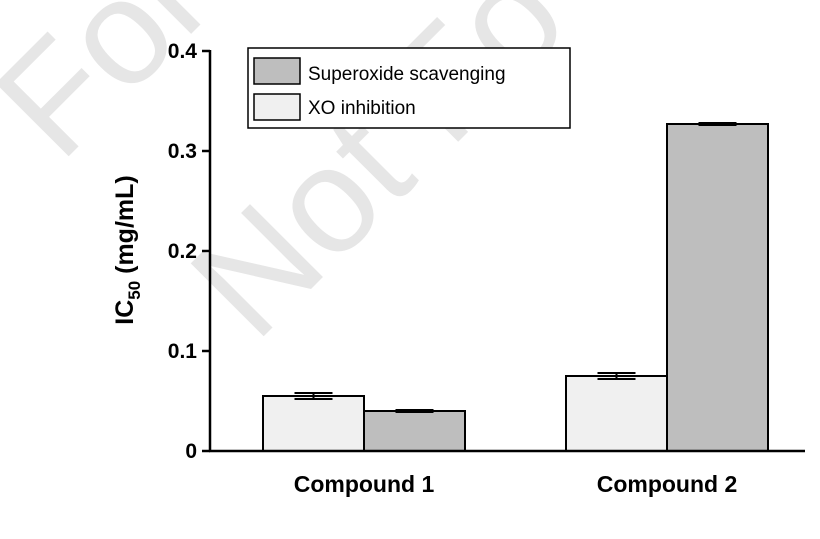 The width and height of the screenshot is (820, 539). I want to click on legend-swatch-superoxide, so click(277, 71).